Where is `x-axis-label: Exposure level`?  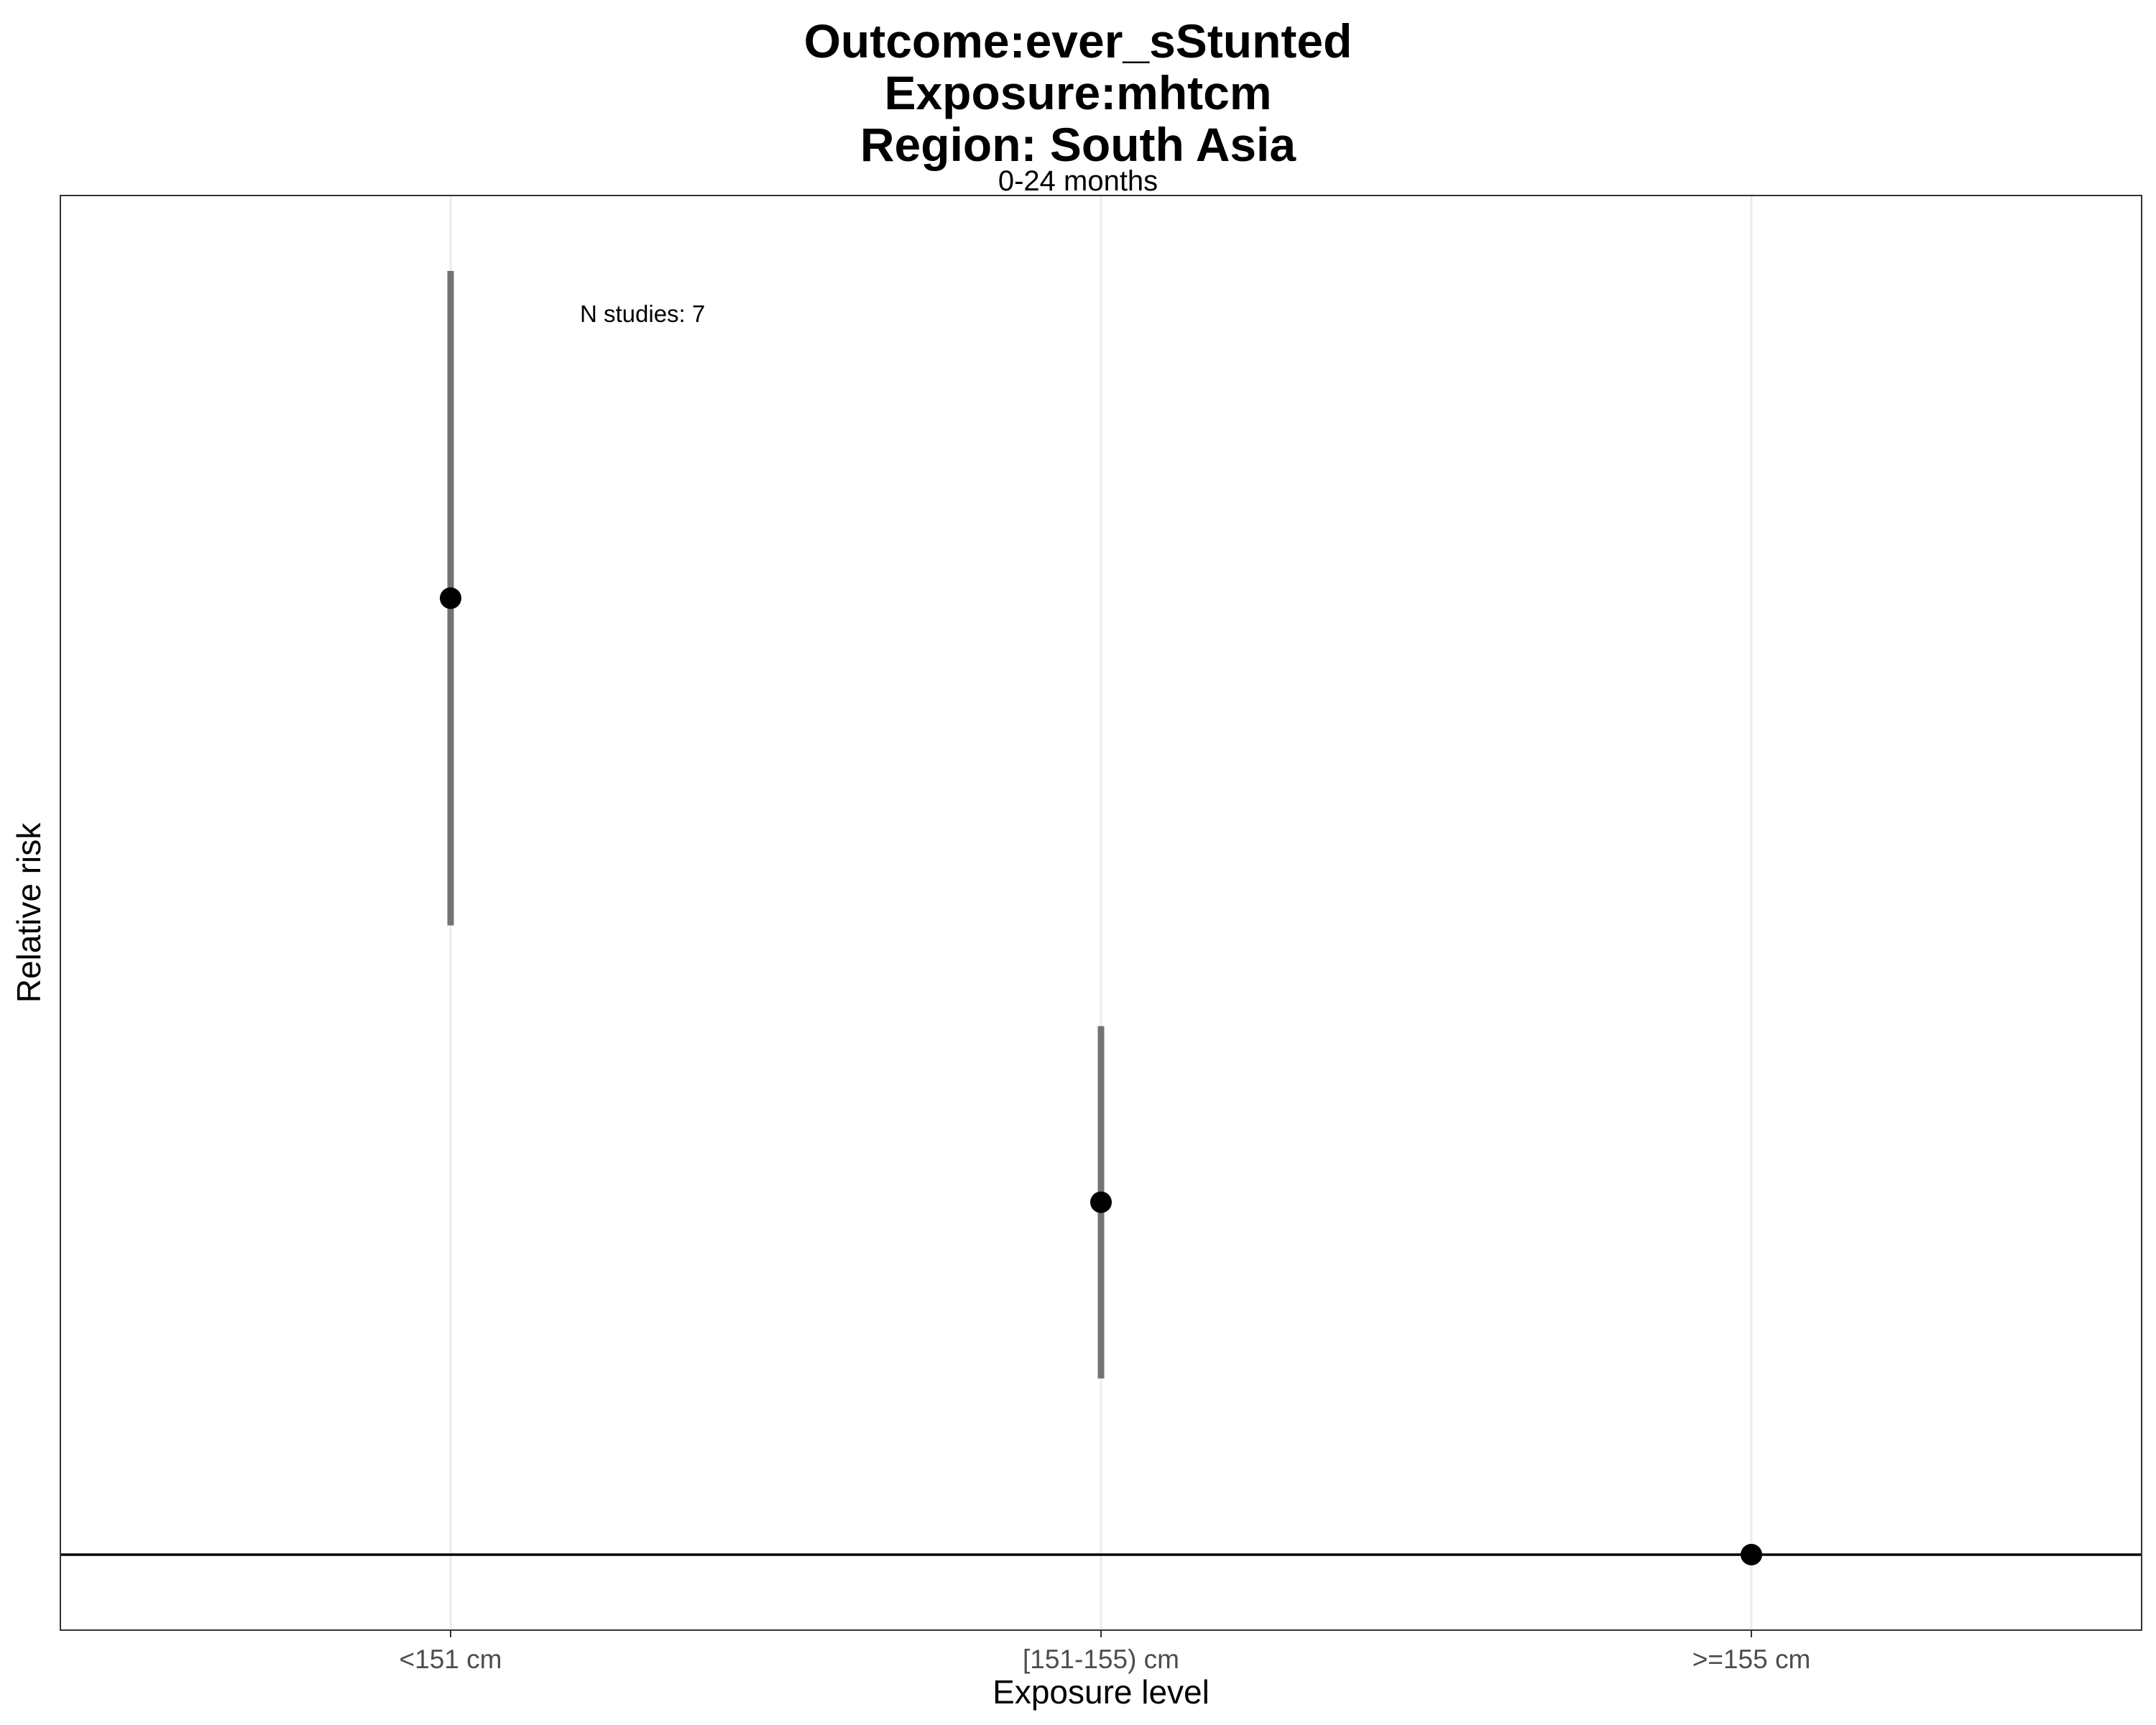 x-axis-label: Exposure level is located at coordinates (1101, 1692).